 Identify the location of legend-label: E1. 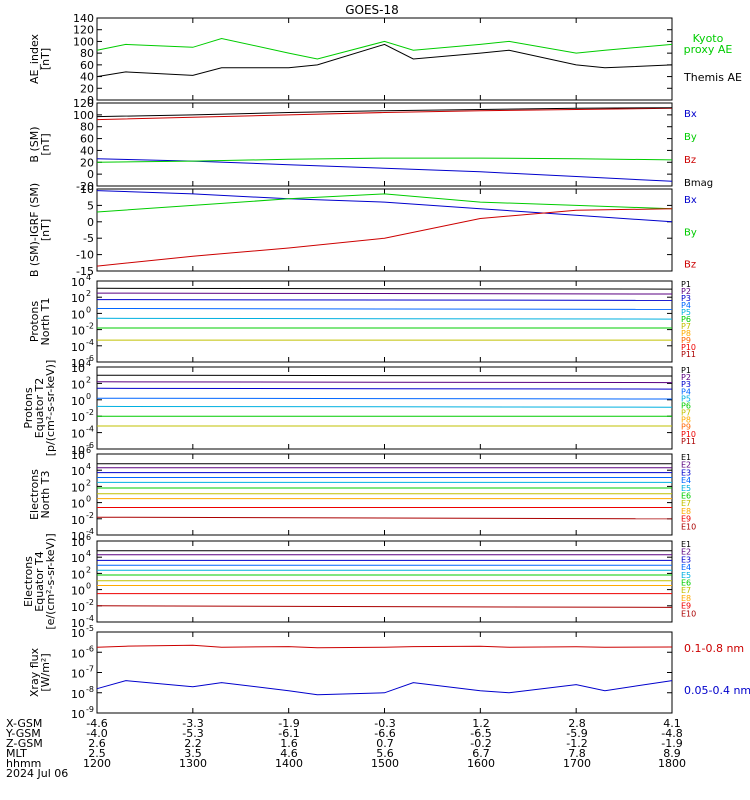
(686, 457).